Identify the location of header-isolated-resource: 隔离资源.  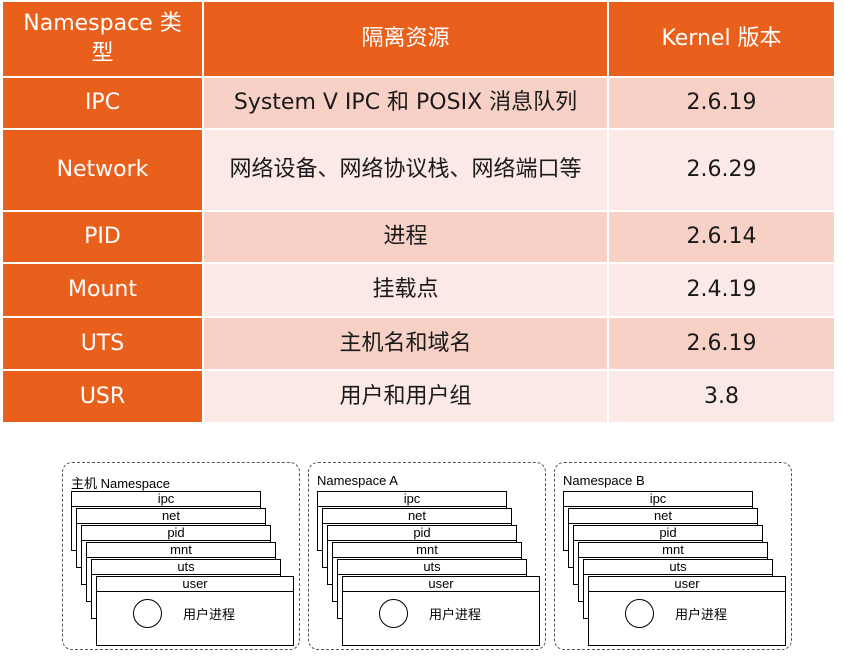
(405, 39).